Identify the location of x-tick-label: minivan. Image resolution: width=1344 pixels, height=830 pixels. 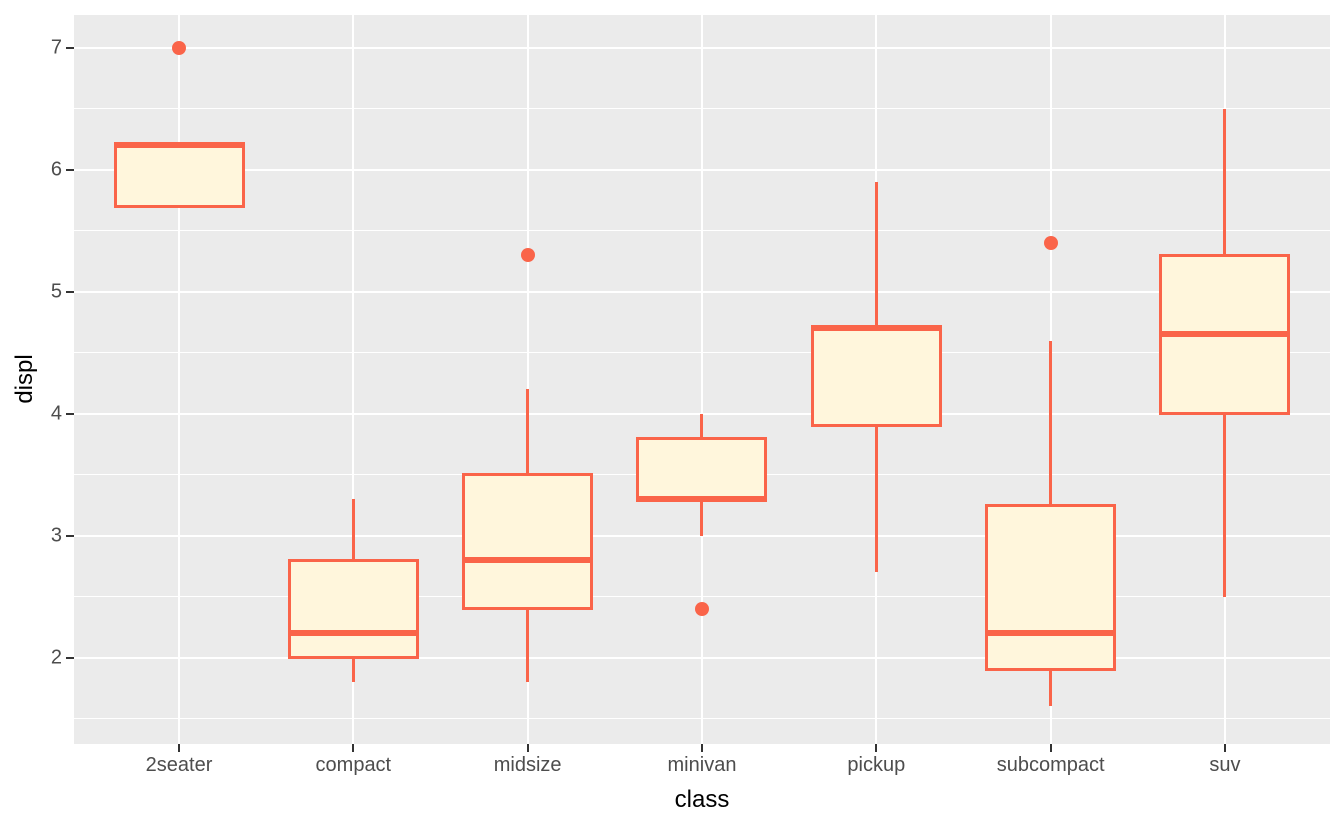
(702, 765).